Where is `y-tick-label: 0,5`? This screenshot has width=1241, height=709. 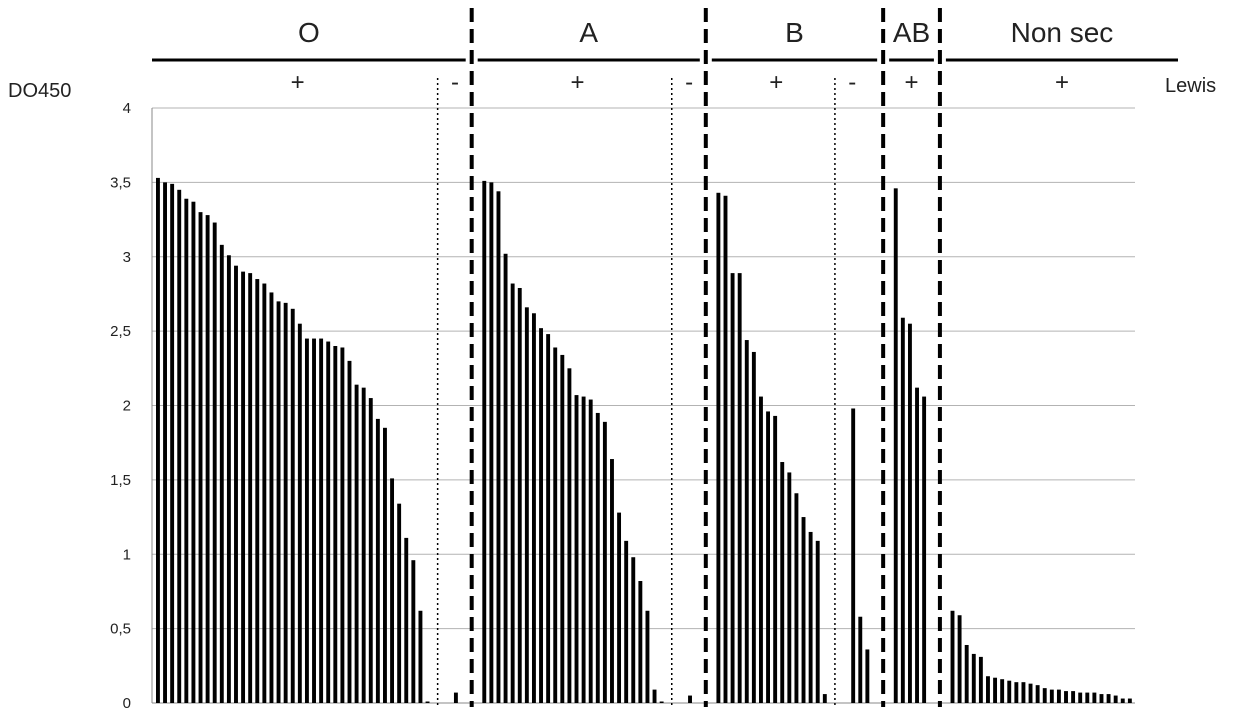
y-tick-label: 0,5 is located at coordinates (120, 629).